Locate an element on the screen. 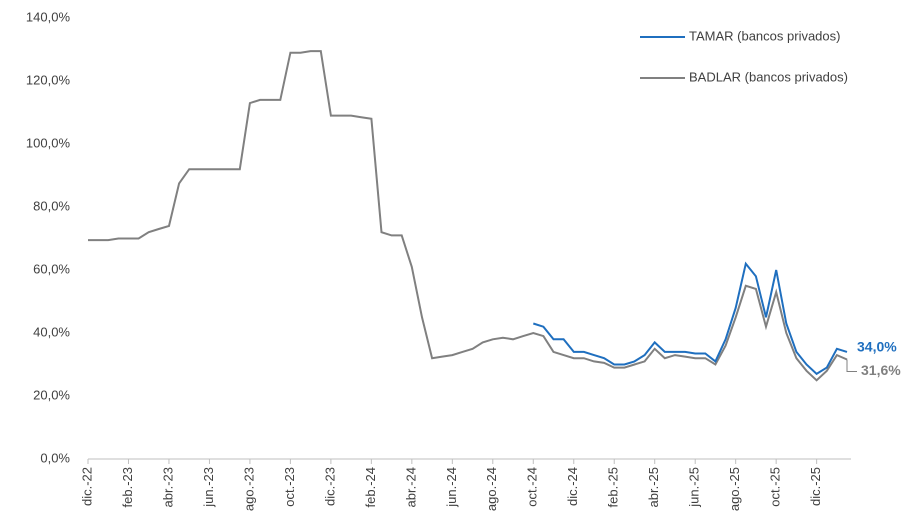 The width and height of the screenshot is (916, 518). x-tick-label: oct.-23 is located at coordinates (289, 487).